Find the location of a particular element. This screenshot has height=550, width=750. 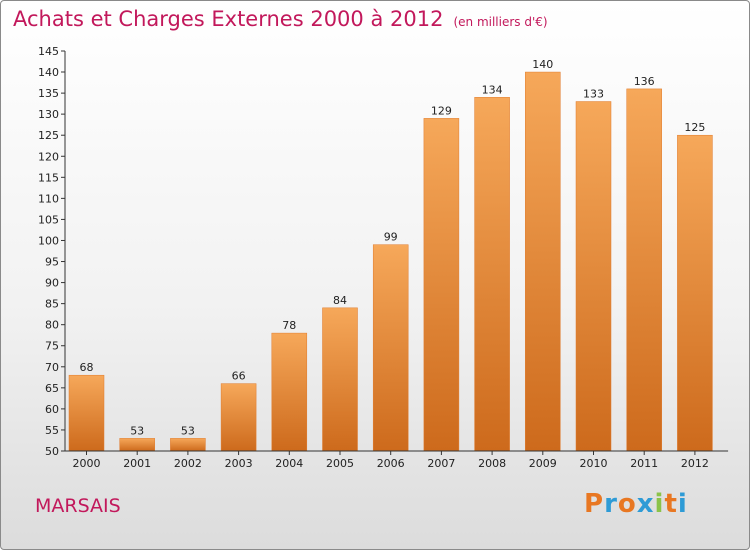

proxiti-logo: Proxiti is located at coordinates (636, 504).